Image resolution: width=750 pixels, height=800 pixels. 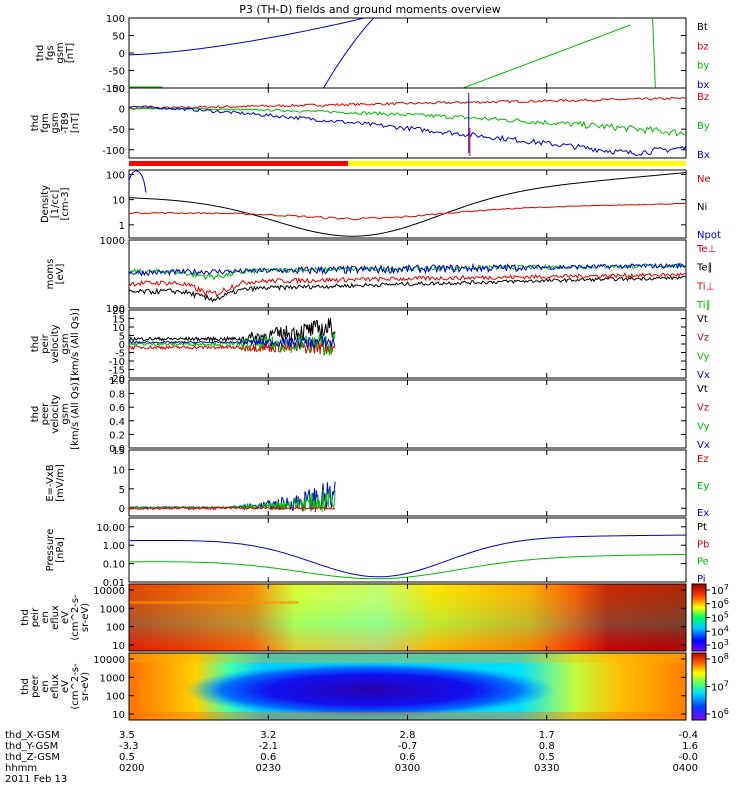 I want to click on density-ytick-label: 1, so click(x=122, y=226).